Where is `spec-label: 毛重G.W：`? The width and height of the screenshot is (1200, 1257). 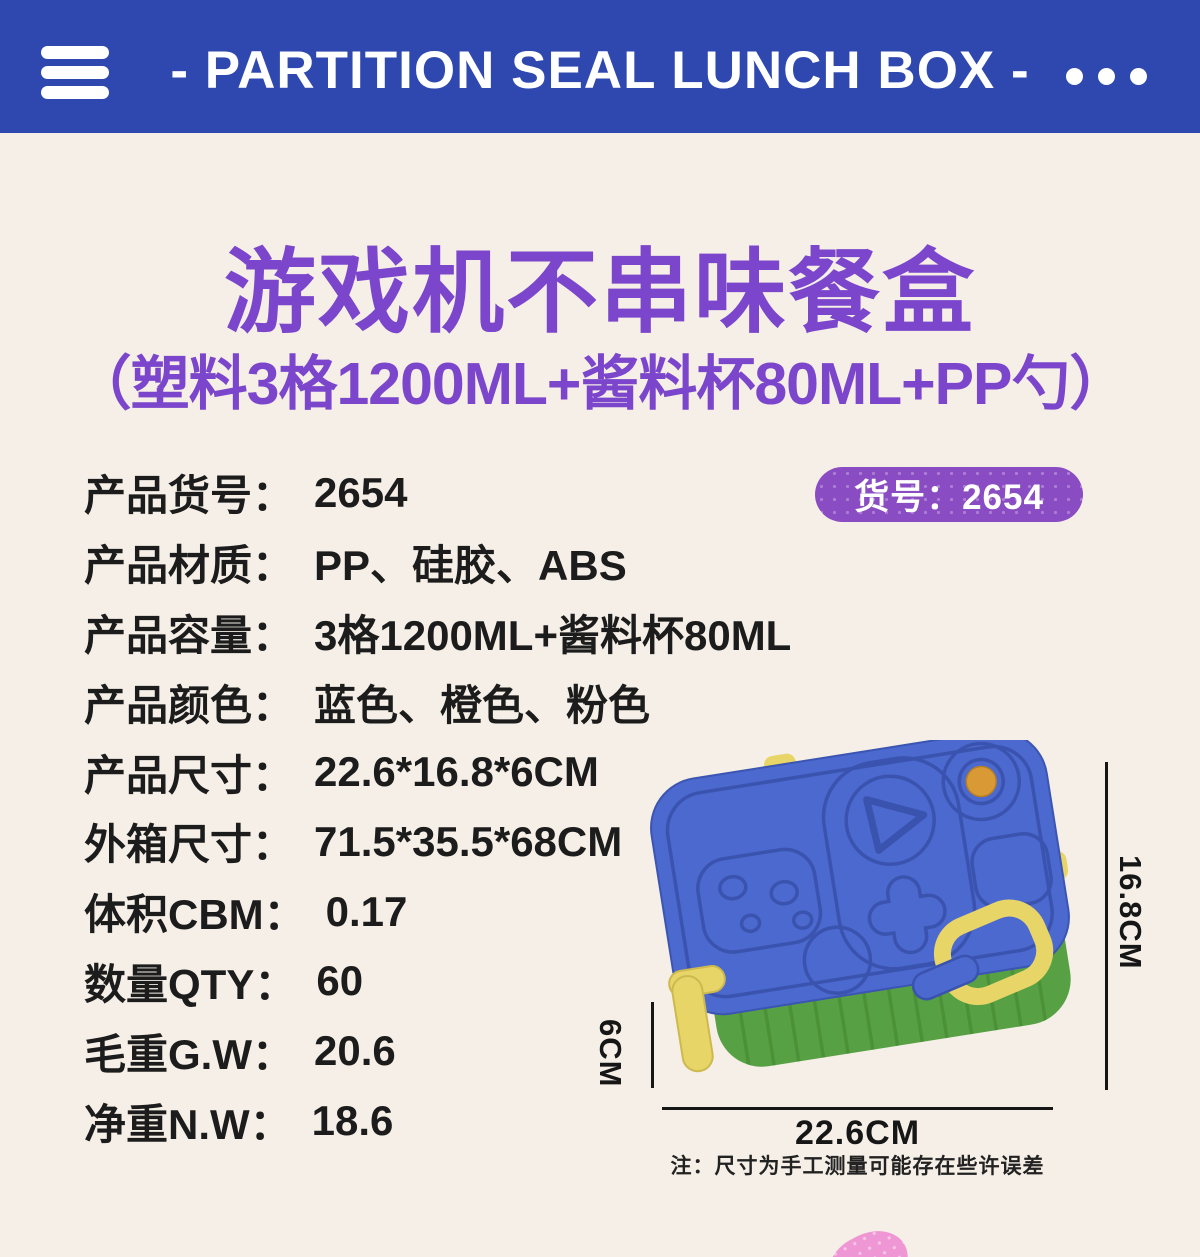 spec-label: 毛重G.W： is located at coordinates (189, 1054).